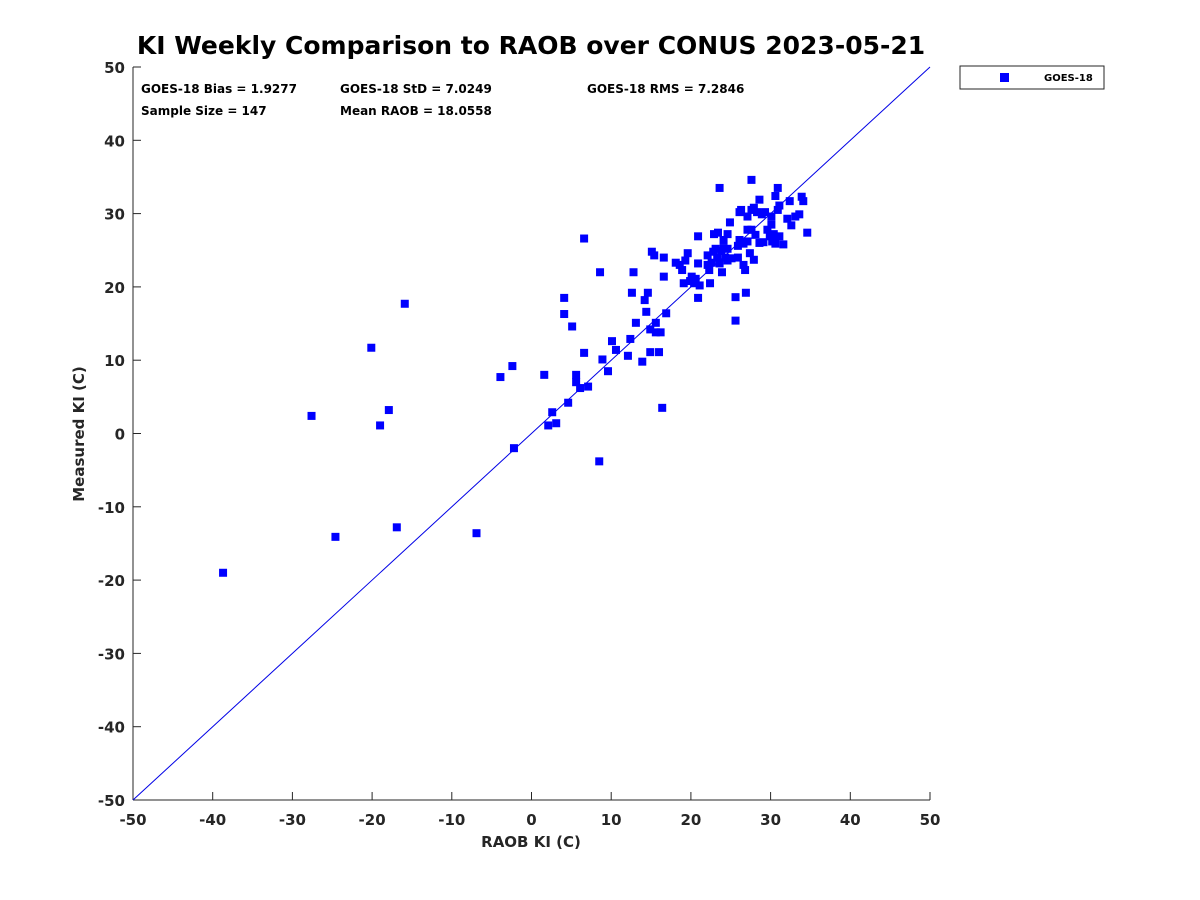  Describe the element at coordinates (292, 820) in the screenshot. I see `x-tick-label: -30` at that location.